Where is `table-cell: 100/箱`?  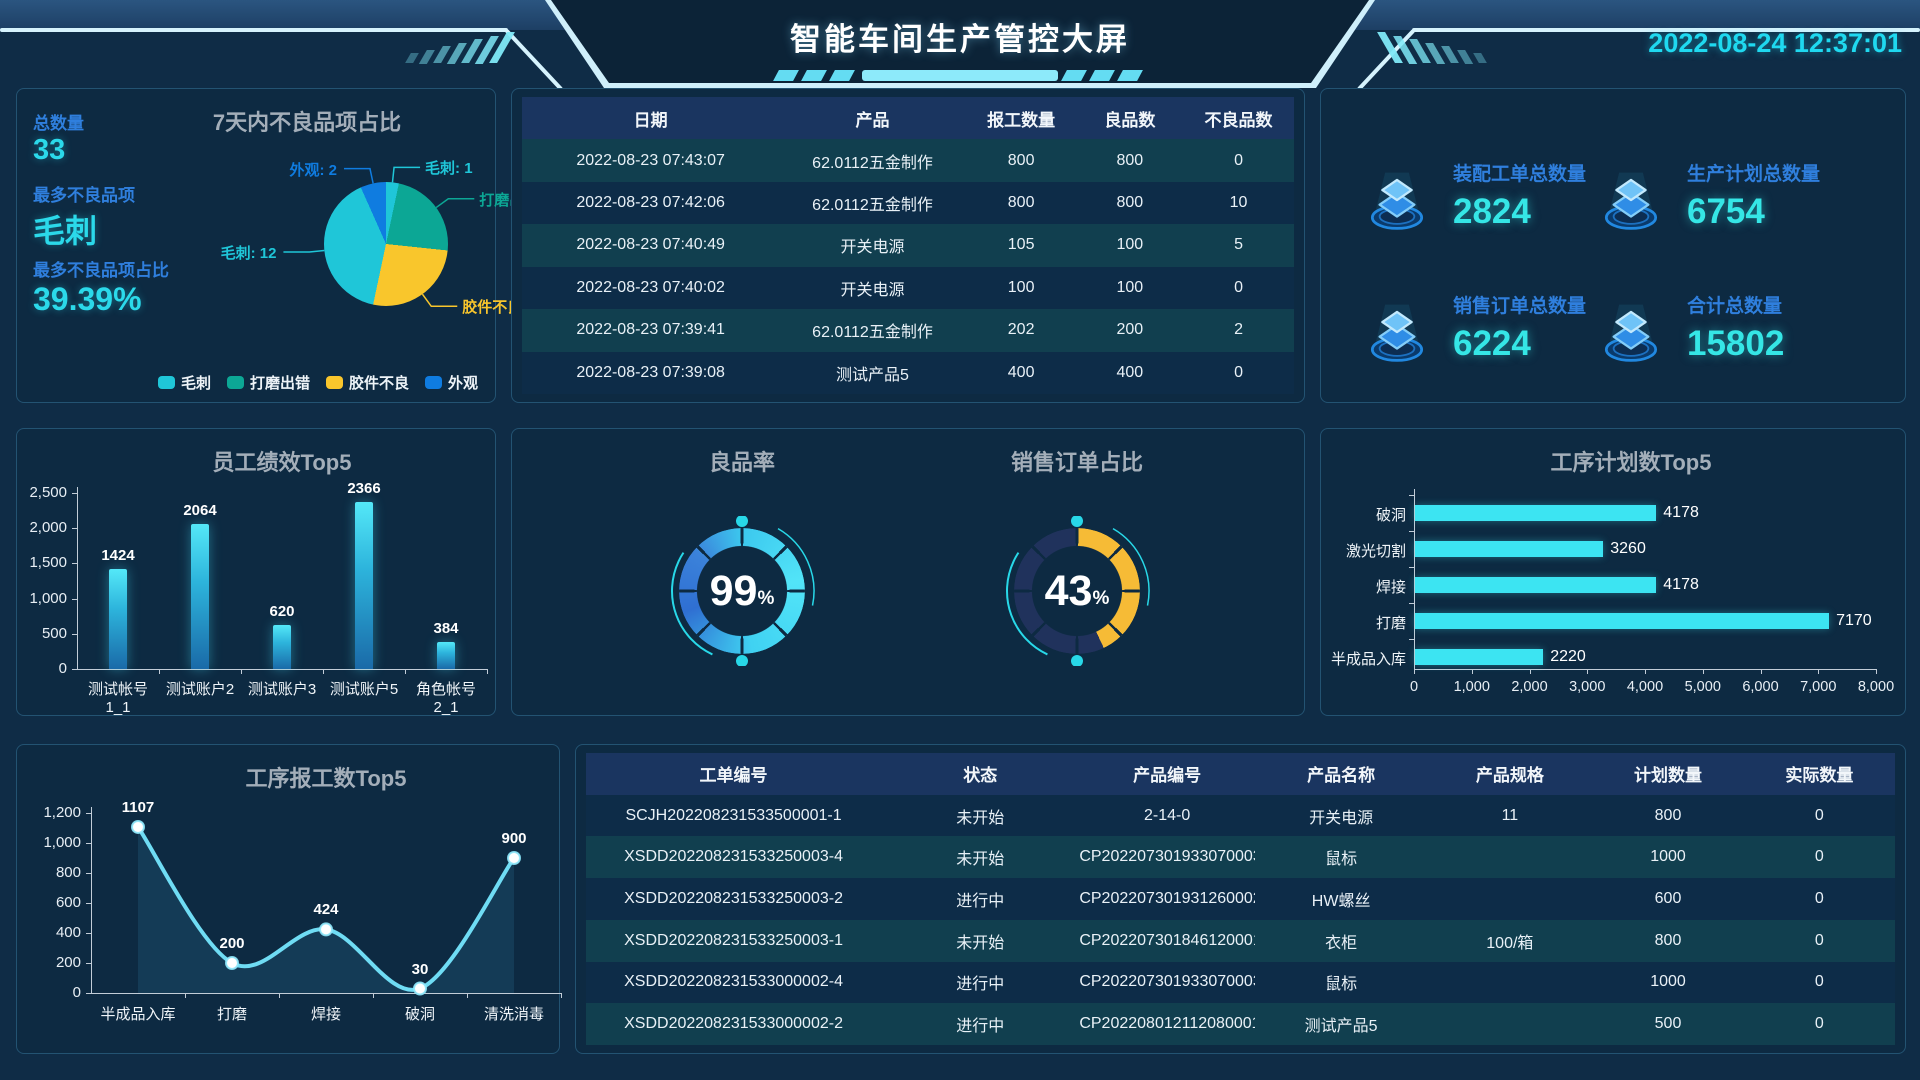
table-cell: 100/箱 is located at coordinates (1510, 943).